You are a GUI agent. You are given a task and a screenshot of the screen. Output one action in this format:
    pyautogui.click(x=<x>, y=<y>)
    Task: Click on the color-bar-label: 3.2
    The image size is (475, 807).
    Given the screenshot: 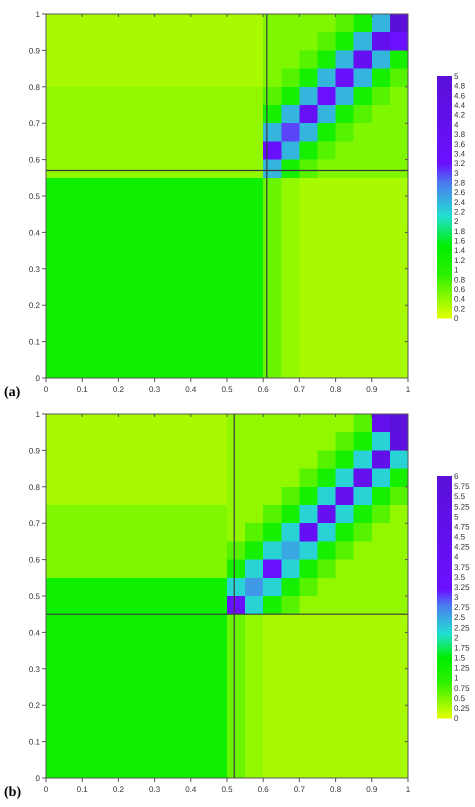 What is the action you would take?
    pyautogui.click(x=460, y=163)
    